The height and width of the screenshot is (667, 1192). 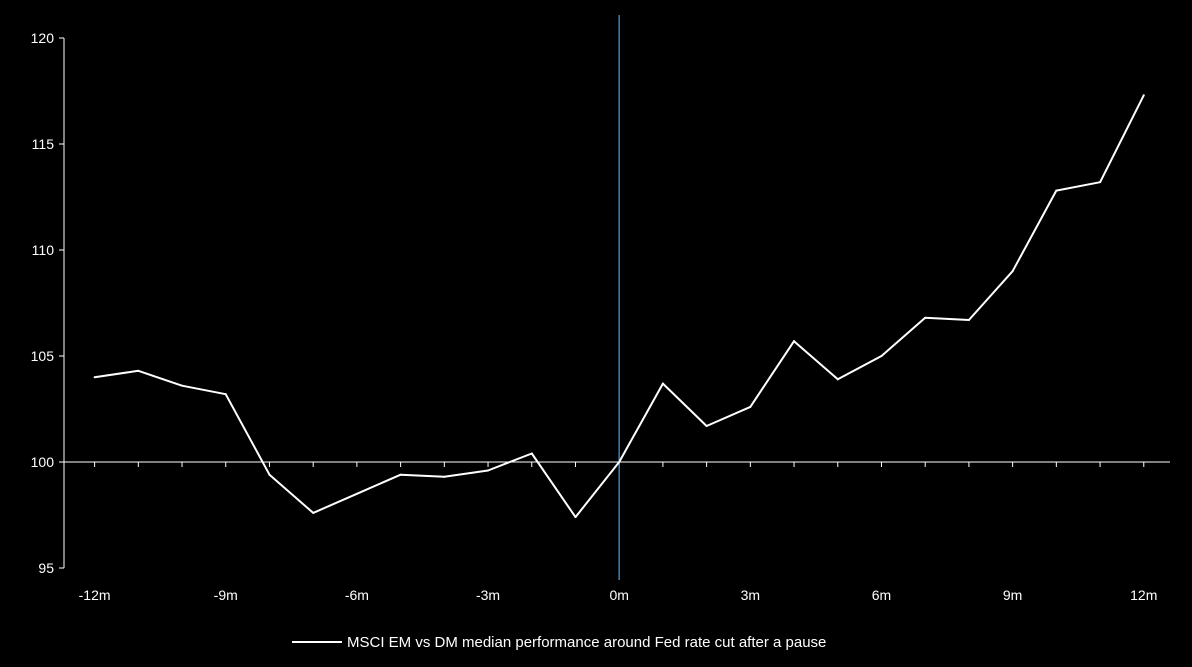 What do you see at coordinates (43, 356) in the screenshot?
I see `y-tick-label: 105` at bounding box center [43, 356].